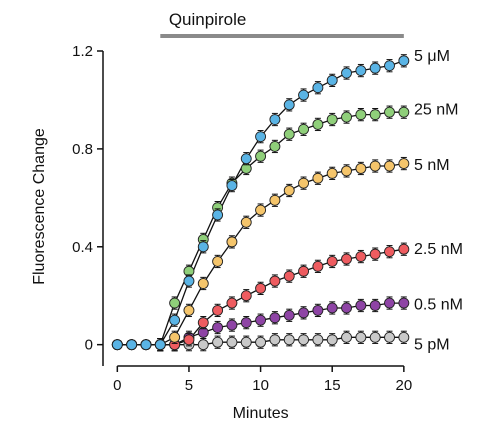 Image resolution: width=500 pixels, height=437 pixels. I want to click on series-label: 5 μM, so click(432, 56).